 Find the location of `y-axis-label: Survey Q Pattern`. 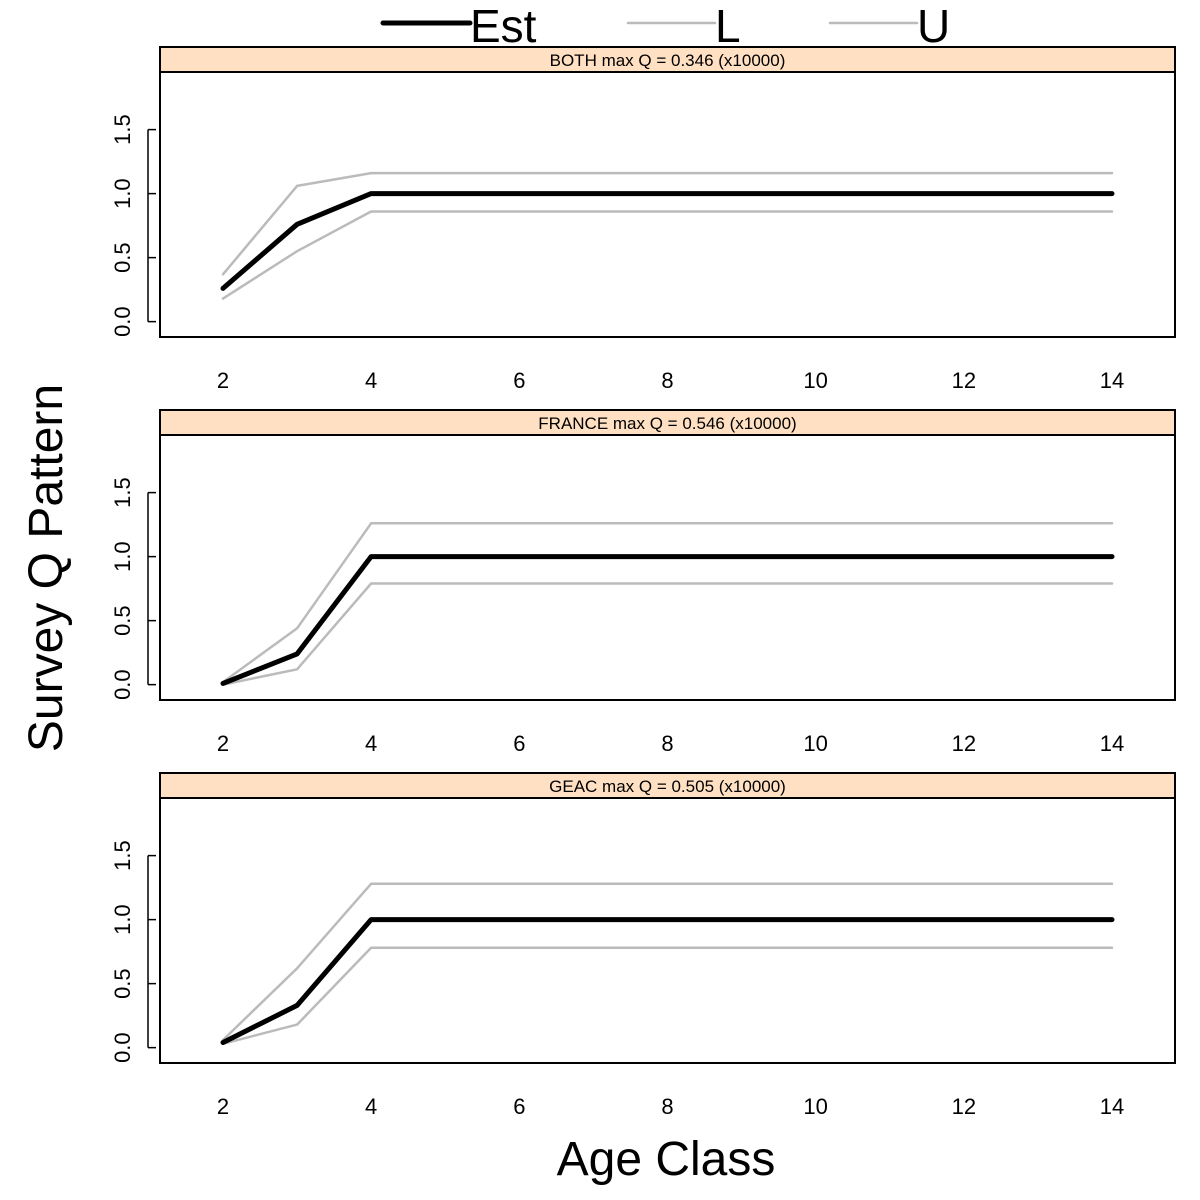

y-axis-label: Survey Q Pattern is located at coordinates (46, 568).